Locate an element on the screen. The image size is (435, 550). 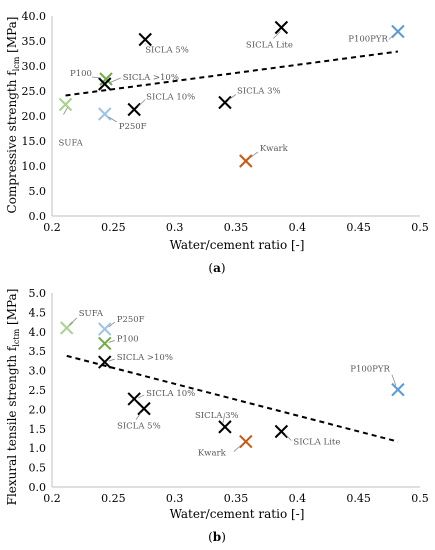
chart-b-x-axis-title: Water/cement ratio [-] is located at coordinates (237, 514).